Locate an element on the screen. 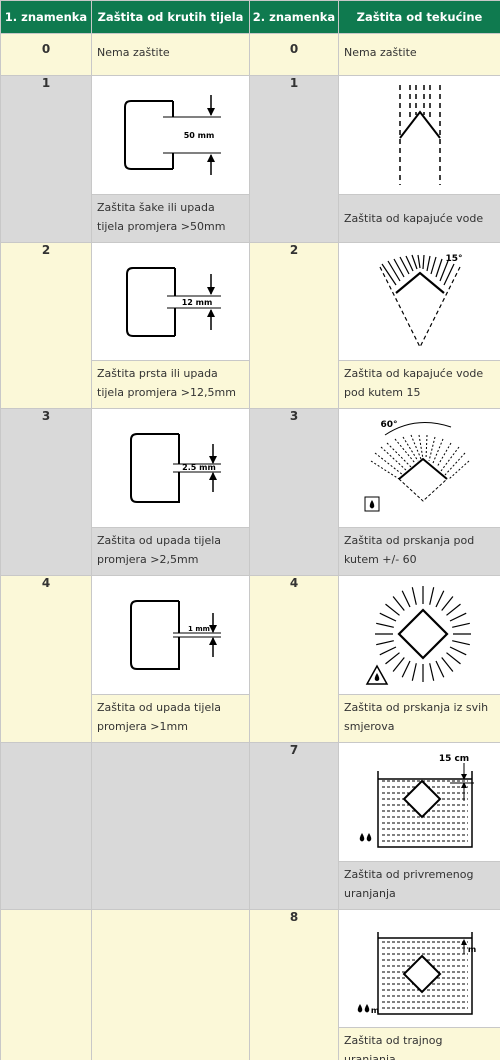 Image resolution: width=500 pixels, height=1060 pixels. second-digit-value: 3 is located at coordinates (294, 492).